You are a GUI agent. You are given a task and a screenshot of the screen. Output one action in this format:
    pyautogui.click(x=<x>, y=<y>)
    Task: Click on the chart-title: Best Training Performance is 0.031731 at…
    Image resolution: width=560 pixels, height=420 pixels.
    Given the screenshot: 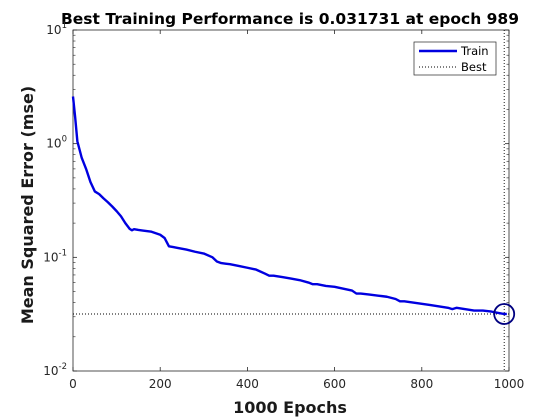 What is the action you would take?
    pyautogui.click(x=290, y=19)
    